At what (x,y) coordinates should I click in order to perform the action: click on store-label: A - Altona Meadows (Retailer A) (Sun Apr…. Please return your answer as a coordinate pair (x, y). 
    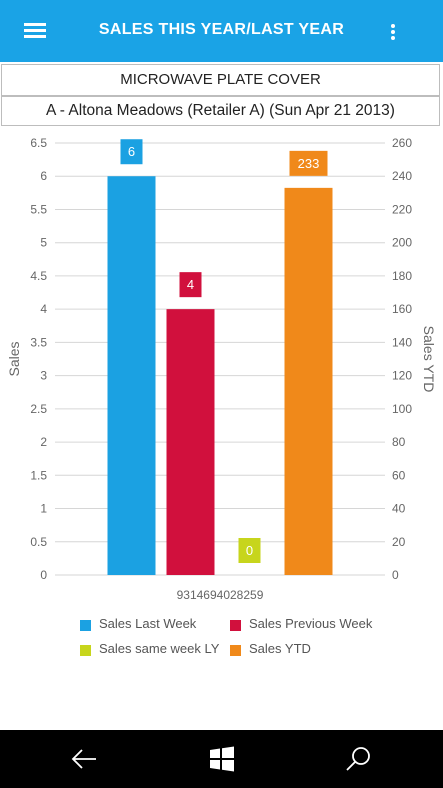
    Looking at the image, I should click on (220, 111).